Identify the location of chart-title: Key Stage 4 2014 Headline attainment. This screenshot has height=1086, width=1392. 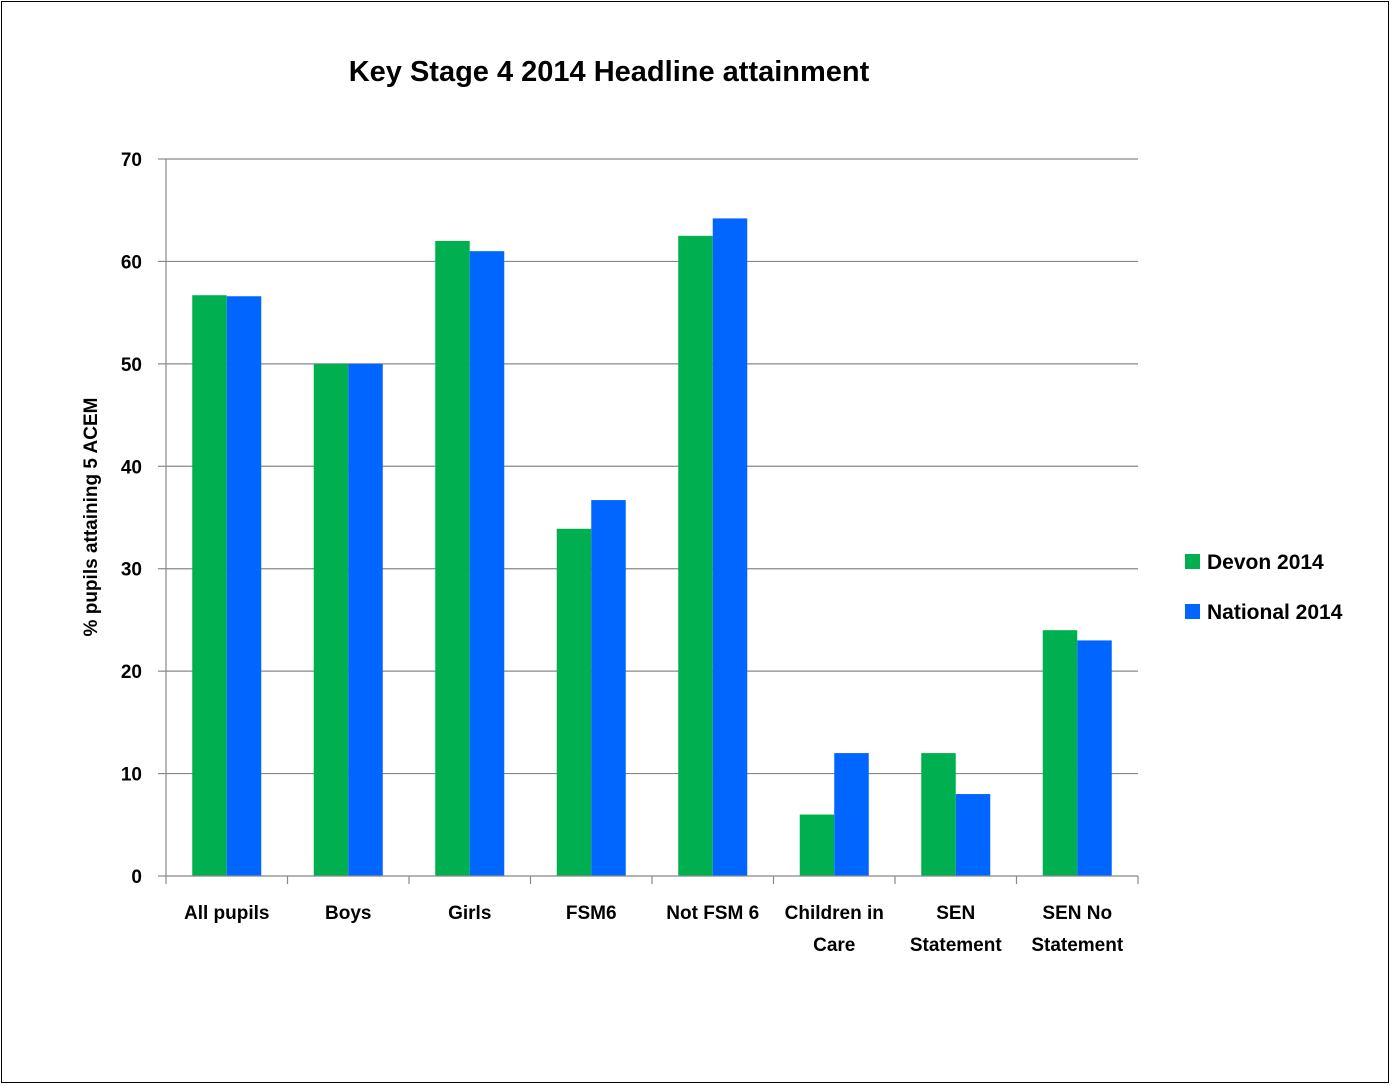
(609, 72).